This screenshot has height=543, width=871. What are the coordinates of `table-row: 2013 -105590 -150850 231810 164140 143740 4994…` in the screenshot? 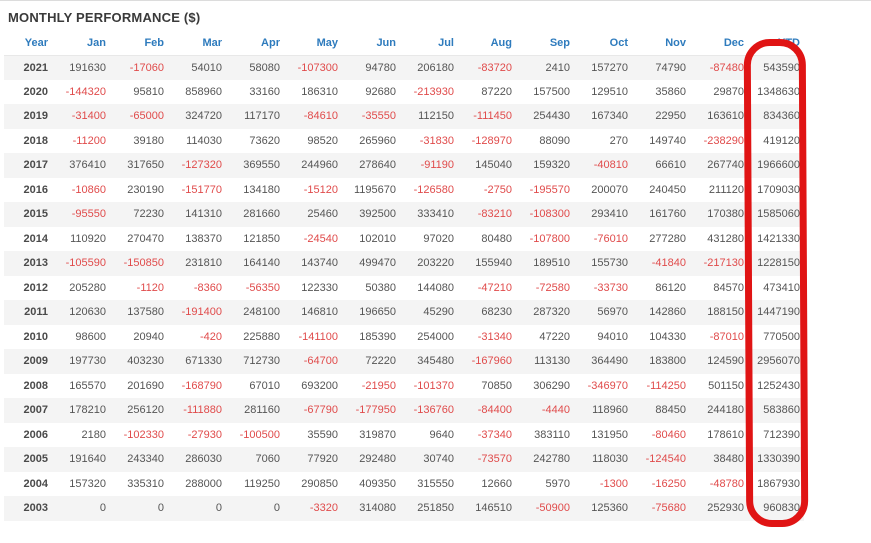 It's located at (404, 263).